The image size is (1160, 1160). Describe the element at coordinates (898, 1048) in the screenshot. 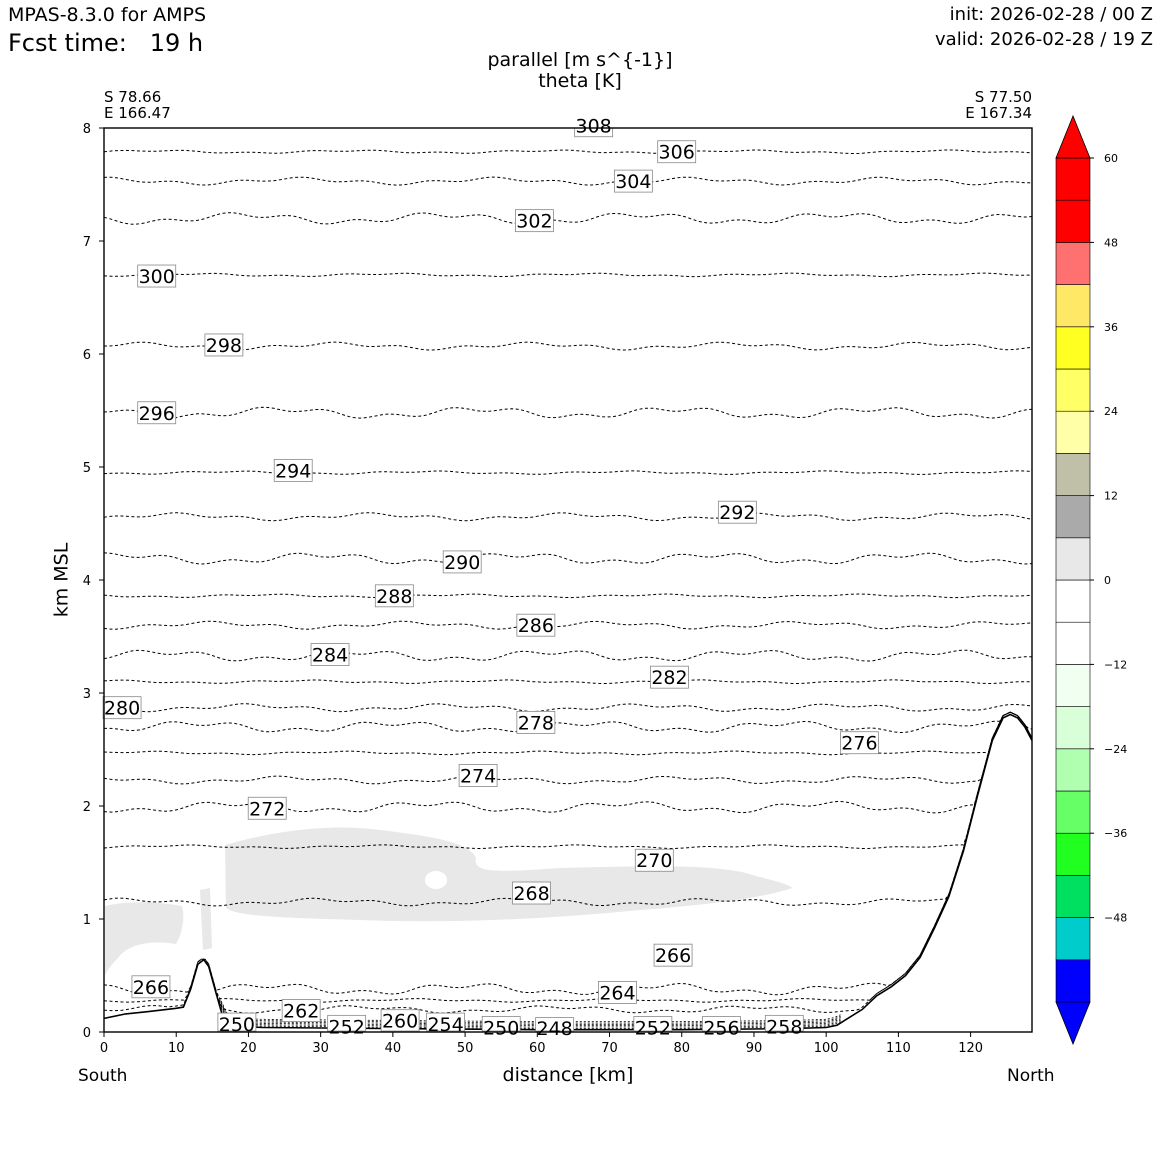

I see `x-tick-label: 110` at that location.